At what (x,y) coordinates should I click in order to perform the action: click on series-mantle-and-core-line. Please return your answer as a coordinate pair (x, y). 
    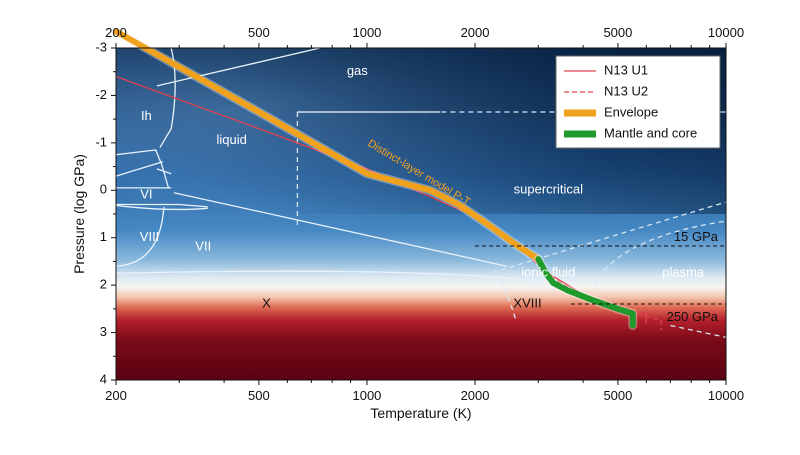
    Looking at the image, I should click on (585, 292).